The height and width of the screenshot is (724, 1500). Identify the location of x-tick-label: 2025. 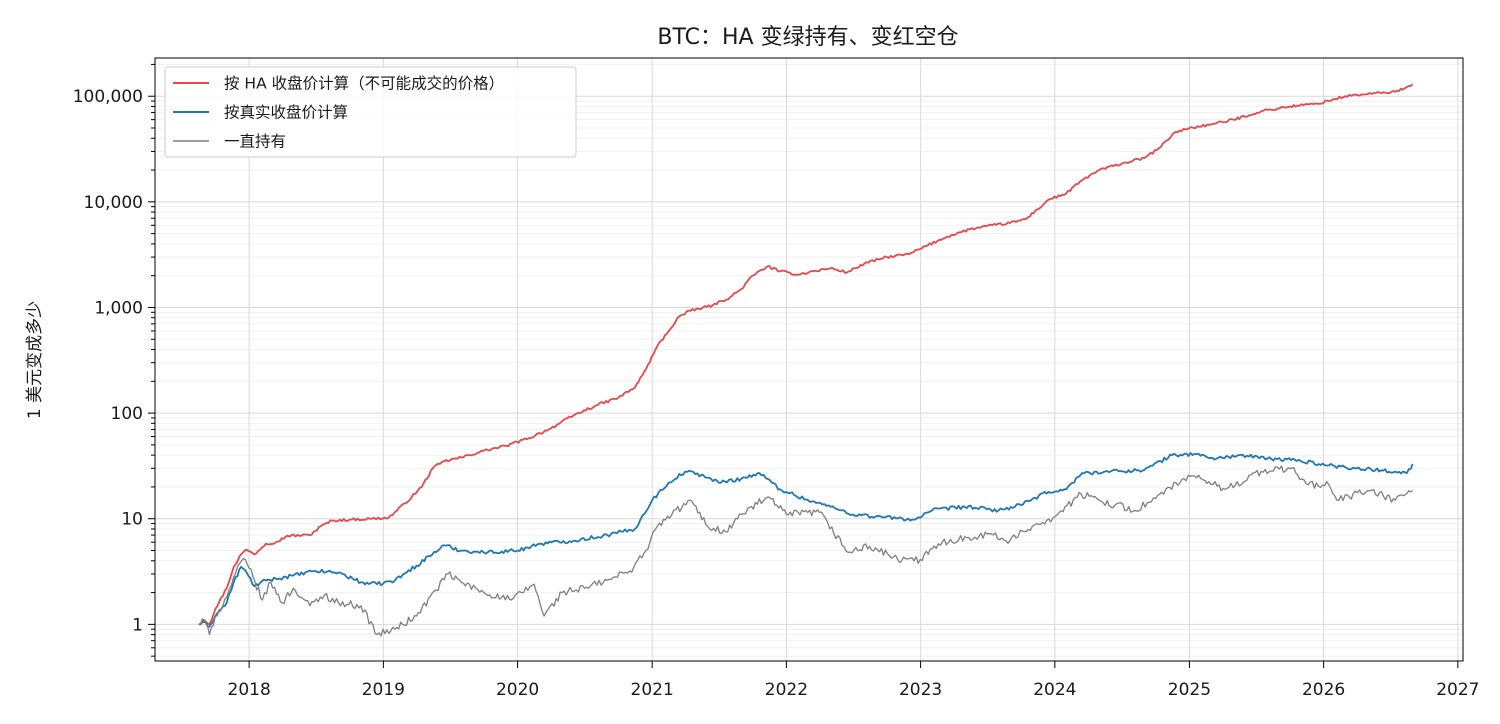
(1189, 690).